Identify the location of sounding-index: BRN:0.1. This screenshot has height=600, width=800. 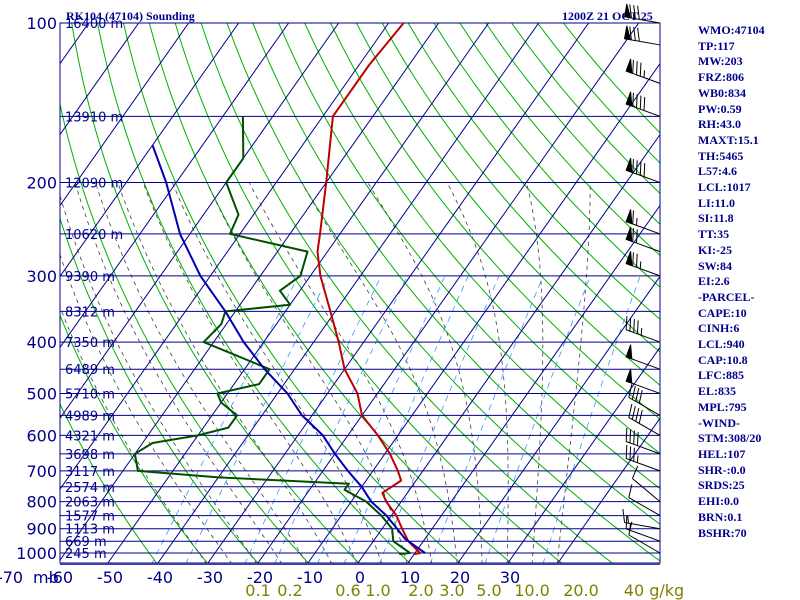
(720, 516).